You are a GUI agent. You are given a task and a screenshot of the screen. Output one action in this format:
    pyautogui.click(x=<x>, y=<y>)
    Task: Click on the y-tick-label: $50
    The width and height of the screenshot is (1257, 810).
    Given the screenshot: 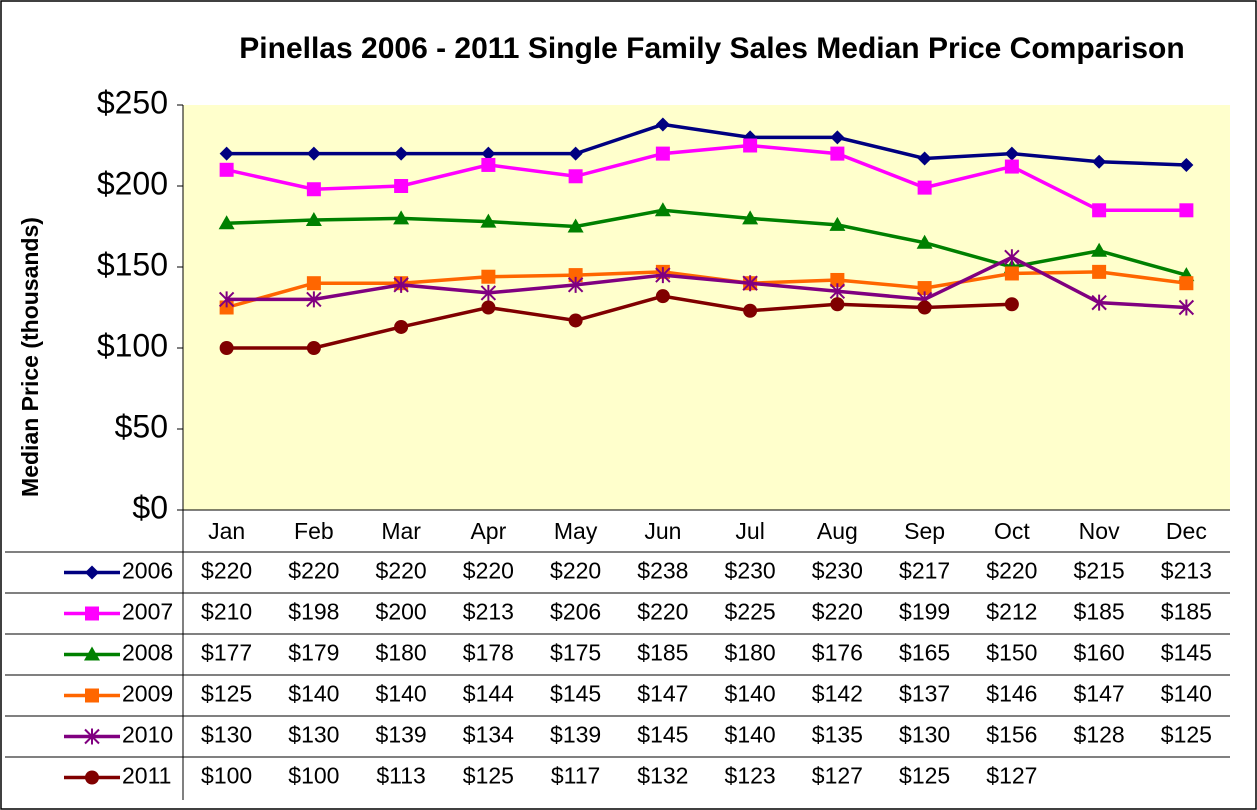 What is the action you would take?
    pyautogui.click(x=141, y=426)
    